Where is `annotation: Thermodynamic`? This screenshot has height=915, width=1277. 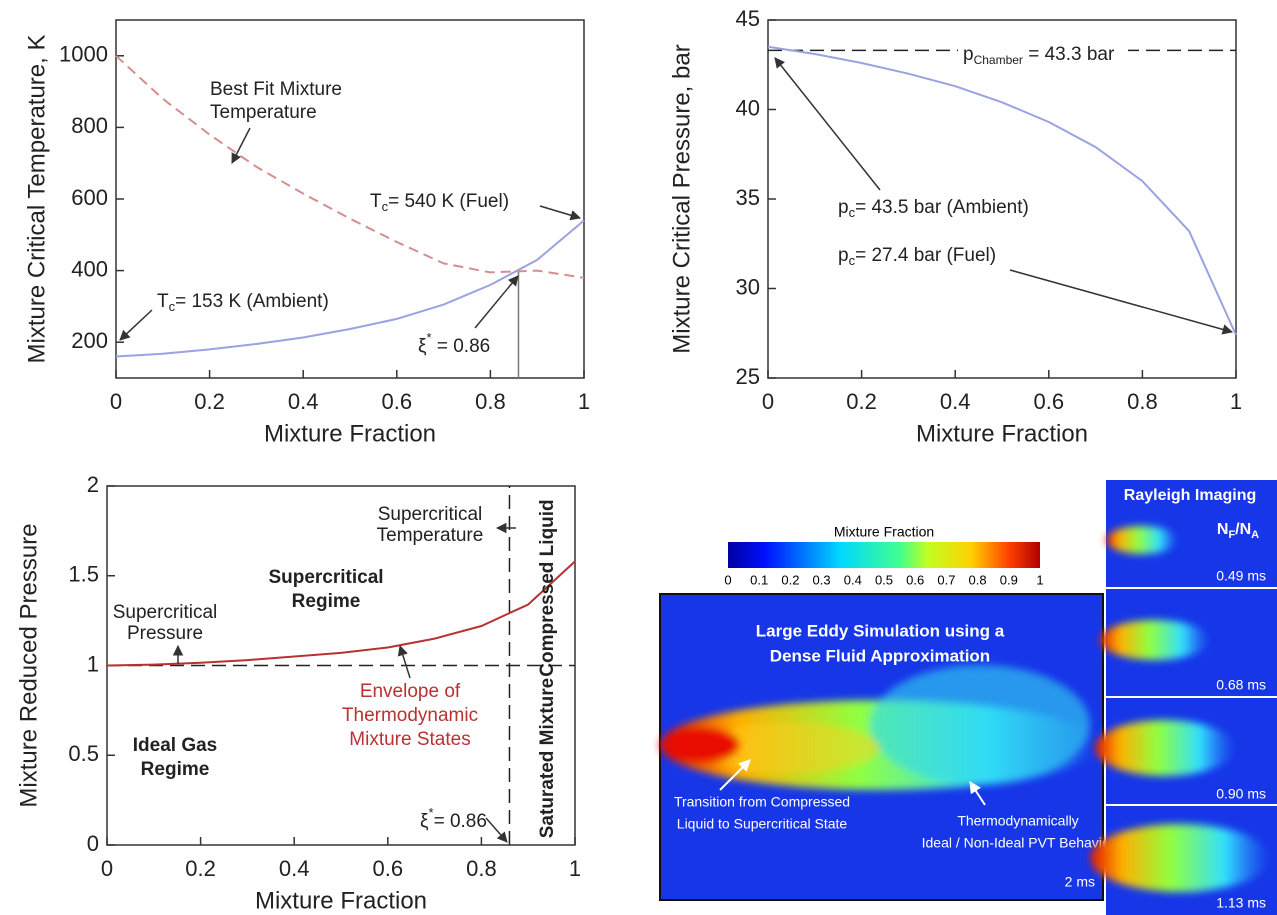
annotation: Thermodynamic is located at coordinates (410, 715).